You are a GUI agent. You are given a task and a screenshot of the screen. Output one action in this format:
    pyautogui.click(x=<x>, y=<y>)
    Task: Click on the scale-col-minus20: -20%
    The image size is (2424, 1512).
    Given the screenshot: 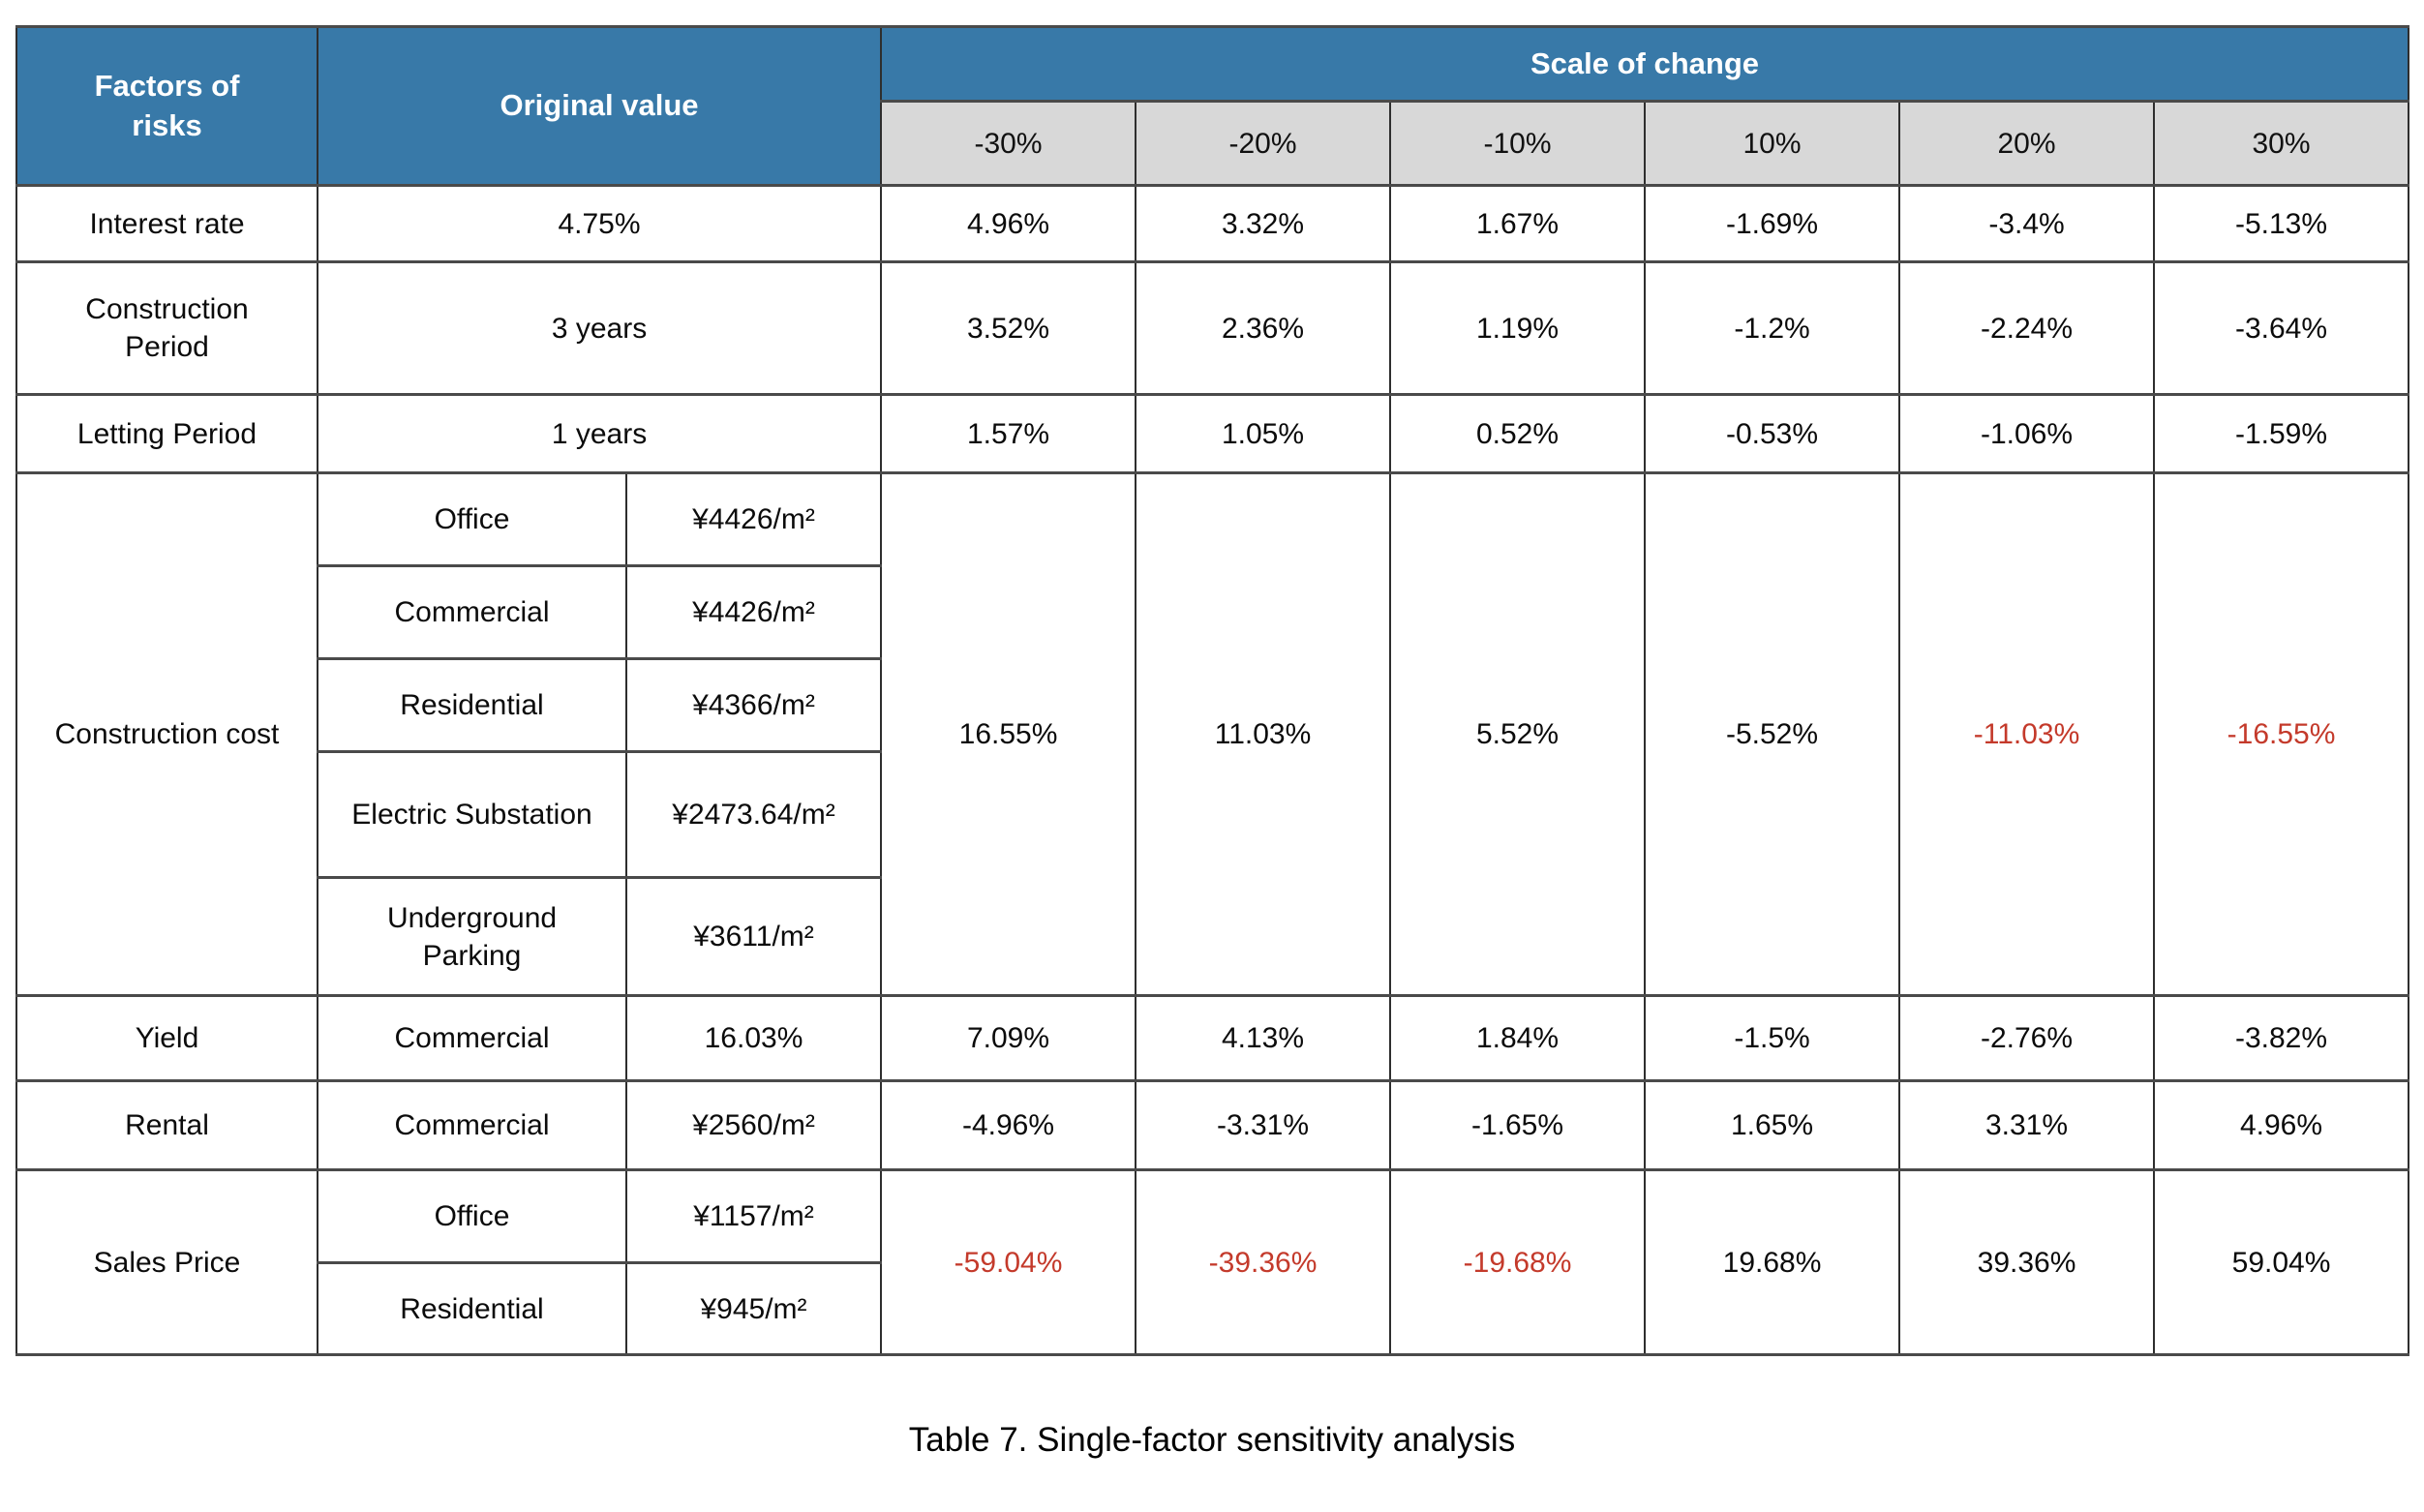 What is the action you would take?
    pyautogui.click(x=1263, y=143)
    